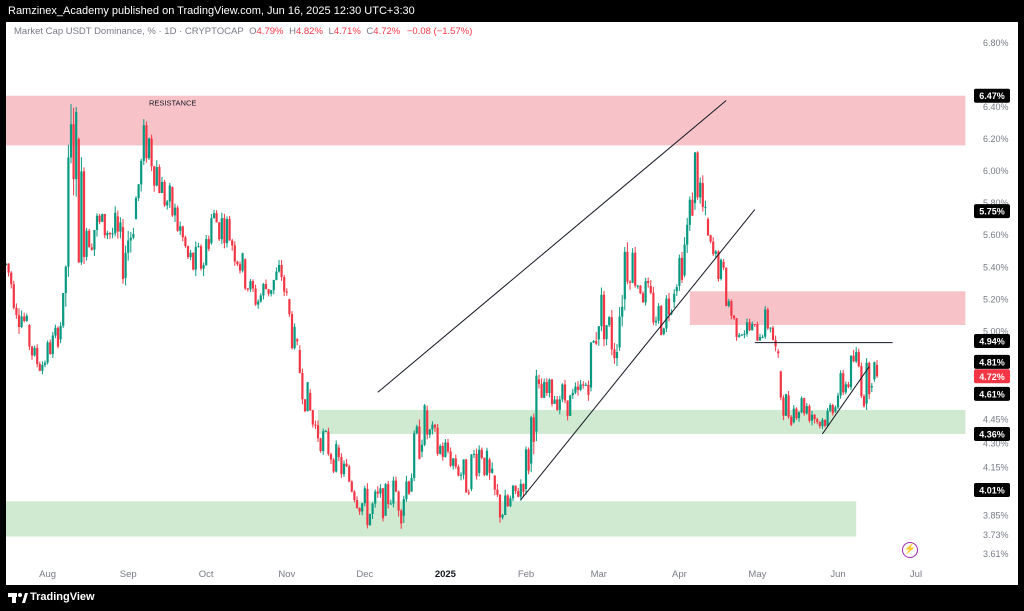  Describe the element at coordinates (910, 550) in the screenshot. I see `flash-icon: ⚡` at that location.